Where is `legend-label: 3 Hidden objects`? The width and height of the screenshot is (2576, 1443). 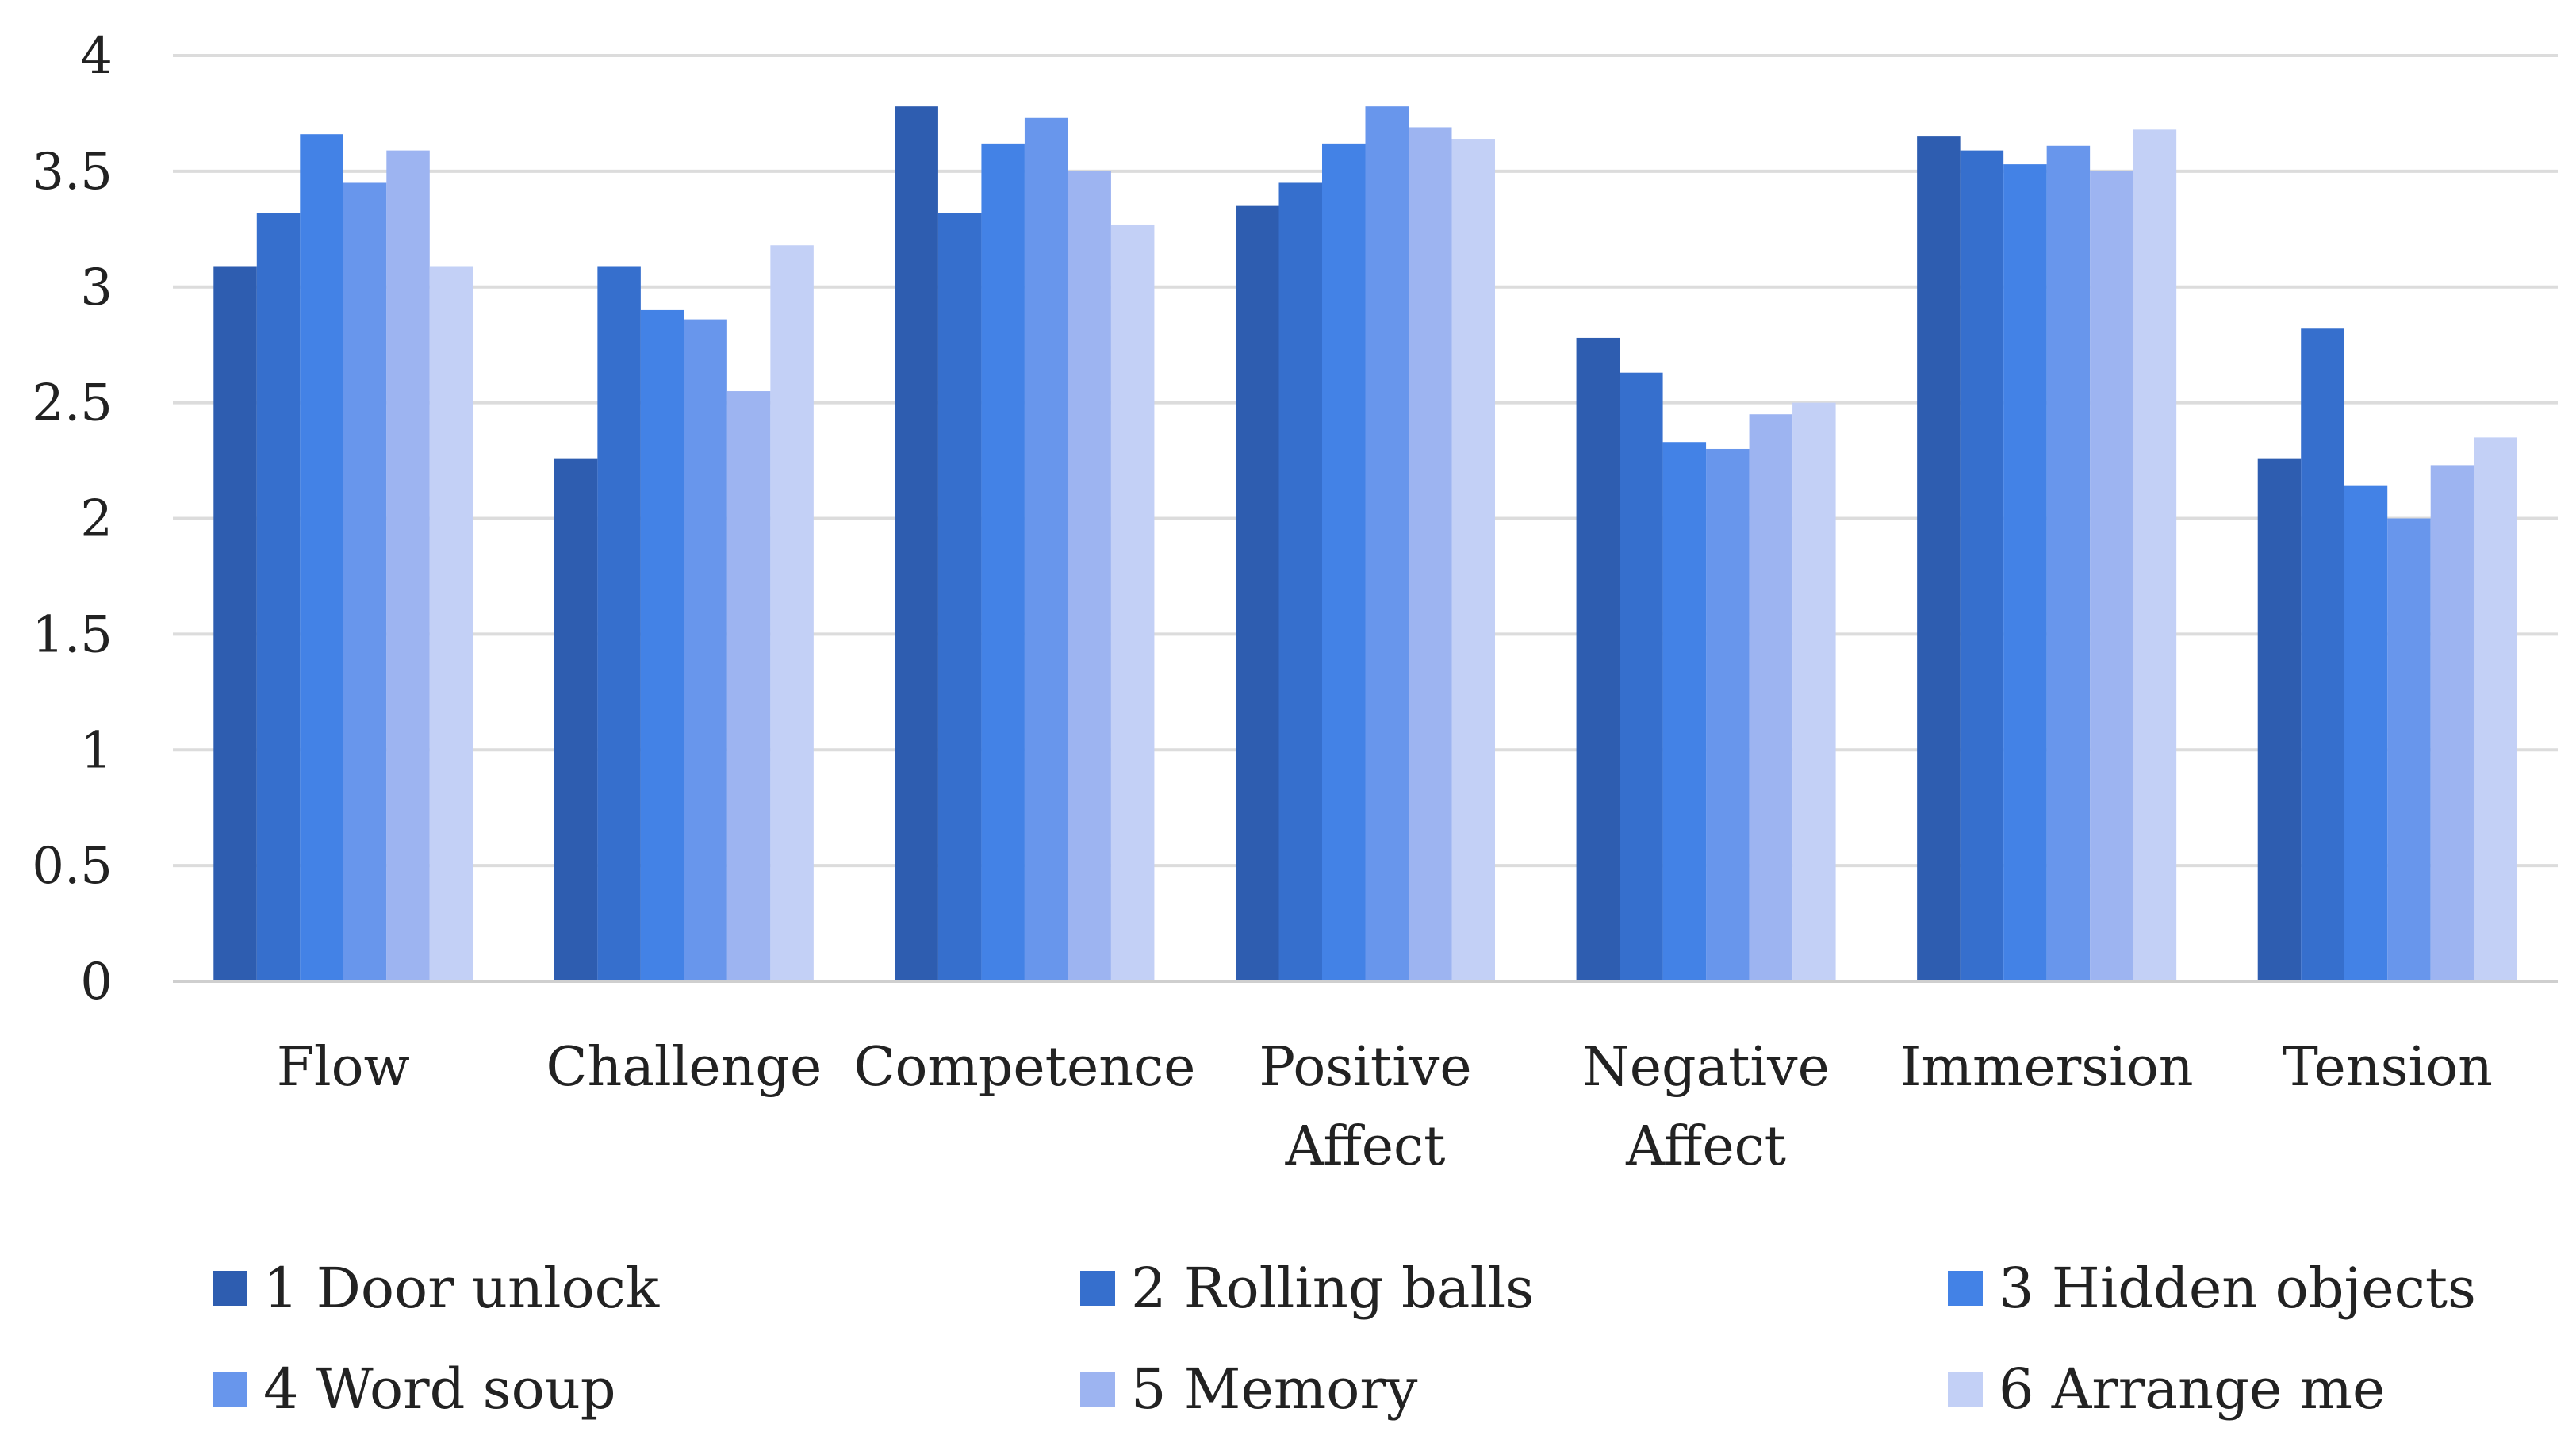
legend-label: 3 Hidden objects is located at coordinates (2237, 1288).